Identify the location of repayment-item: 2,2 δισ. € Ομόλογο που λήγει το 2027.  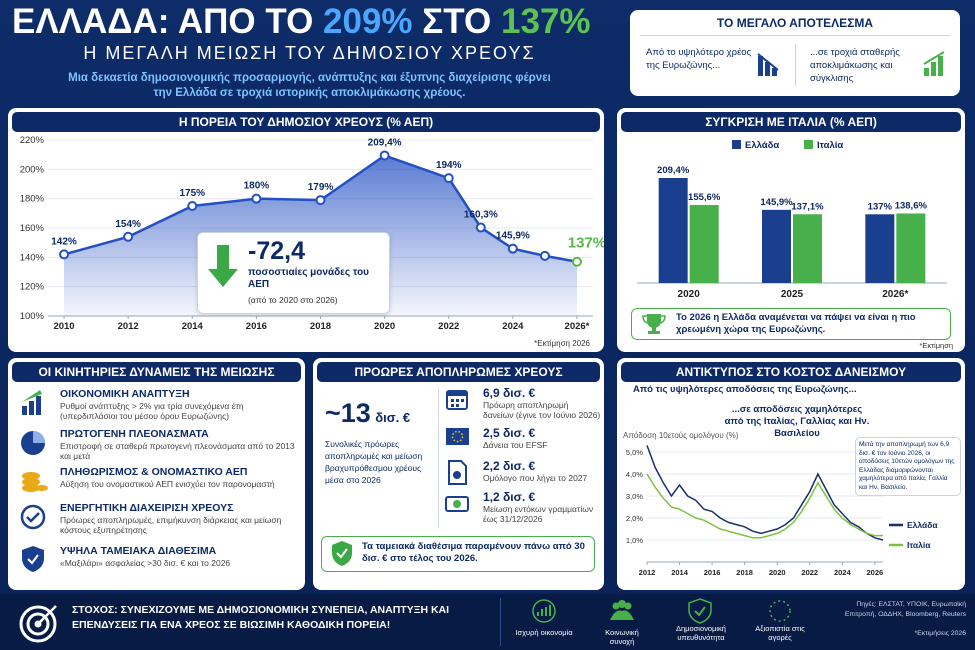
(542, 471).